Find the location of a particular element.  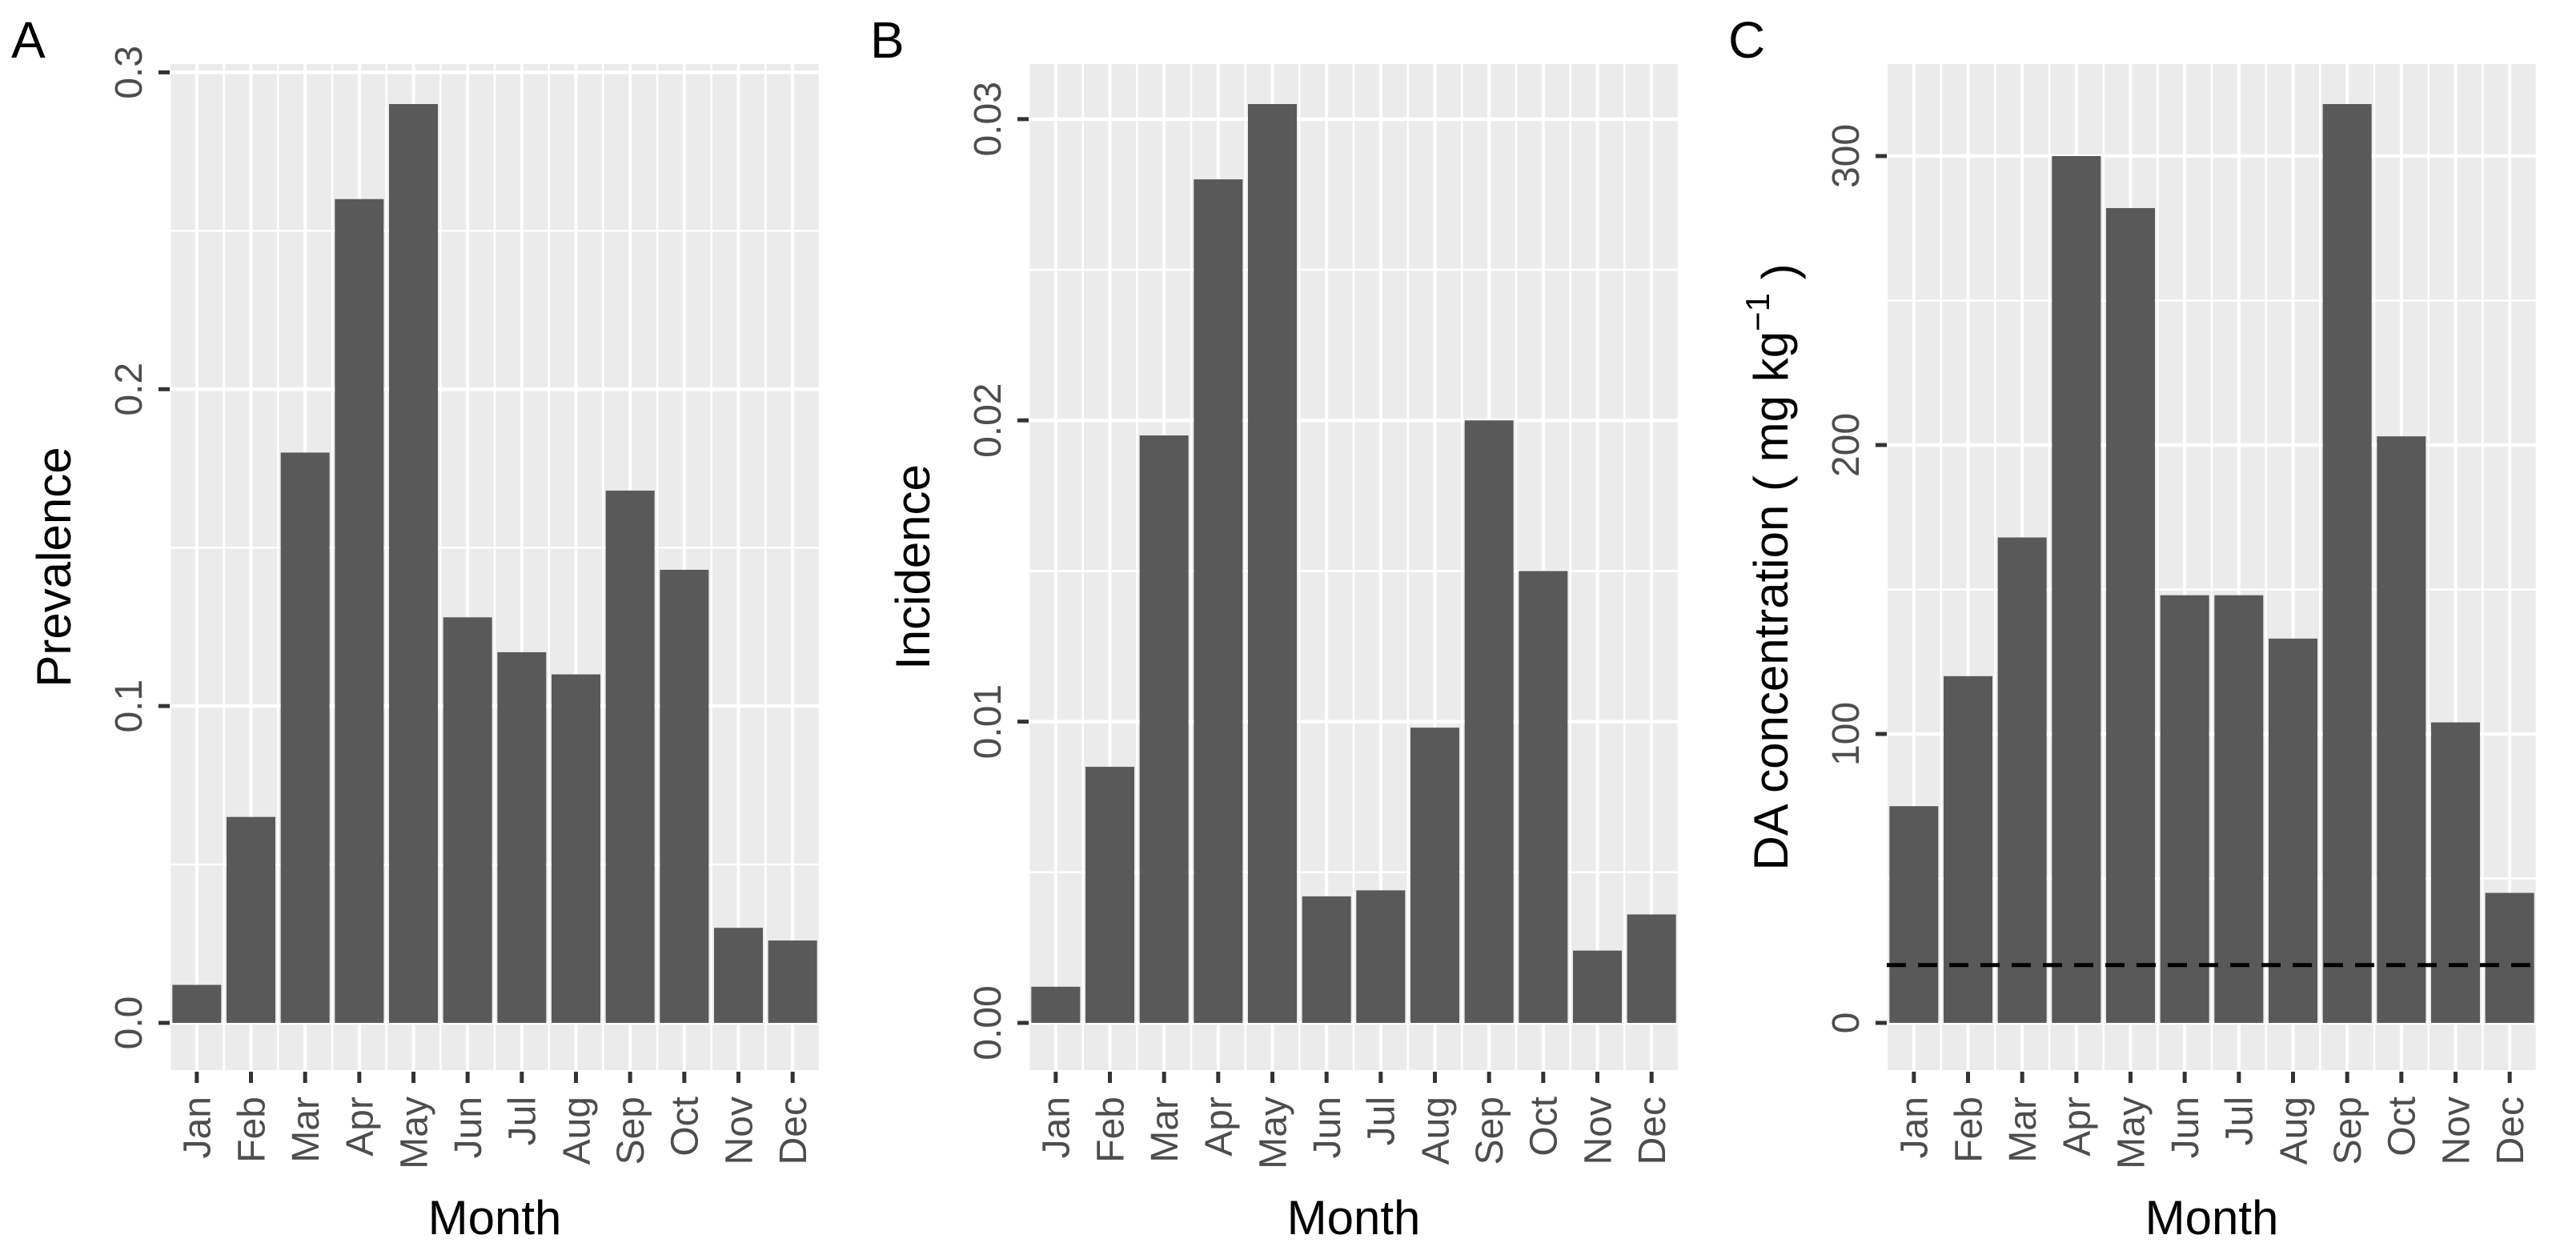

y-tick-label: 0.02 is located at coordinates (988, 420).